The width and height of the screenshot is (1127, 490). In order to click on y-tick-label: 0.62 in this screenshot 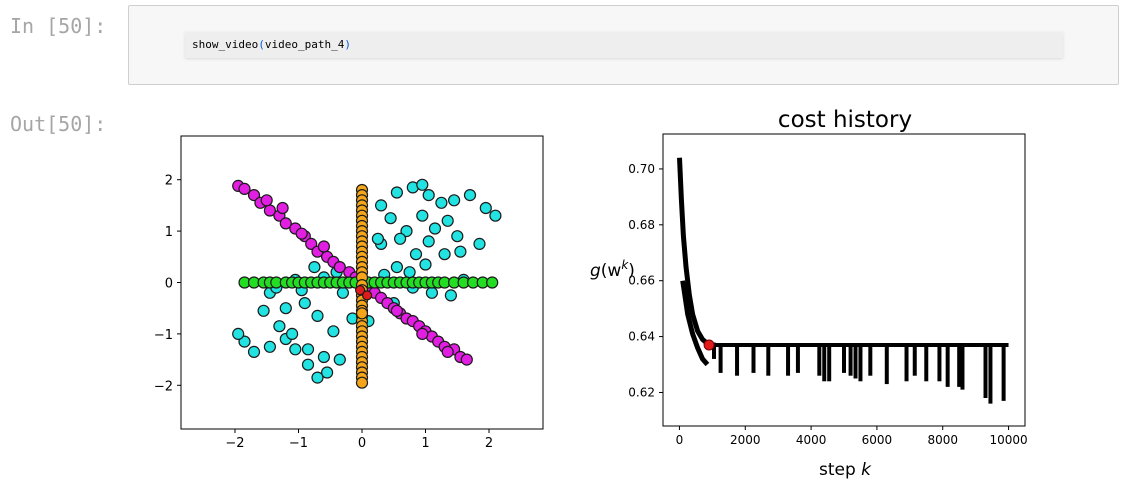, I will do `click(641, 392)`.